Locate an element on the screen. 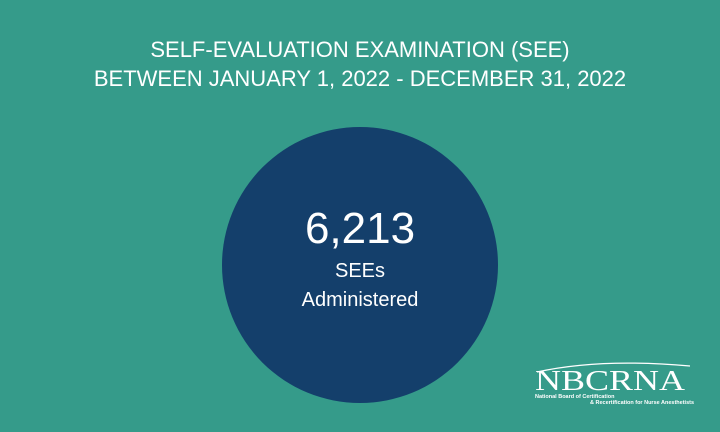 This screenshot has height=432, width=720. logo-tagline: National Board of Certification is located at coordinates (575, 397).